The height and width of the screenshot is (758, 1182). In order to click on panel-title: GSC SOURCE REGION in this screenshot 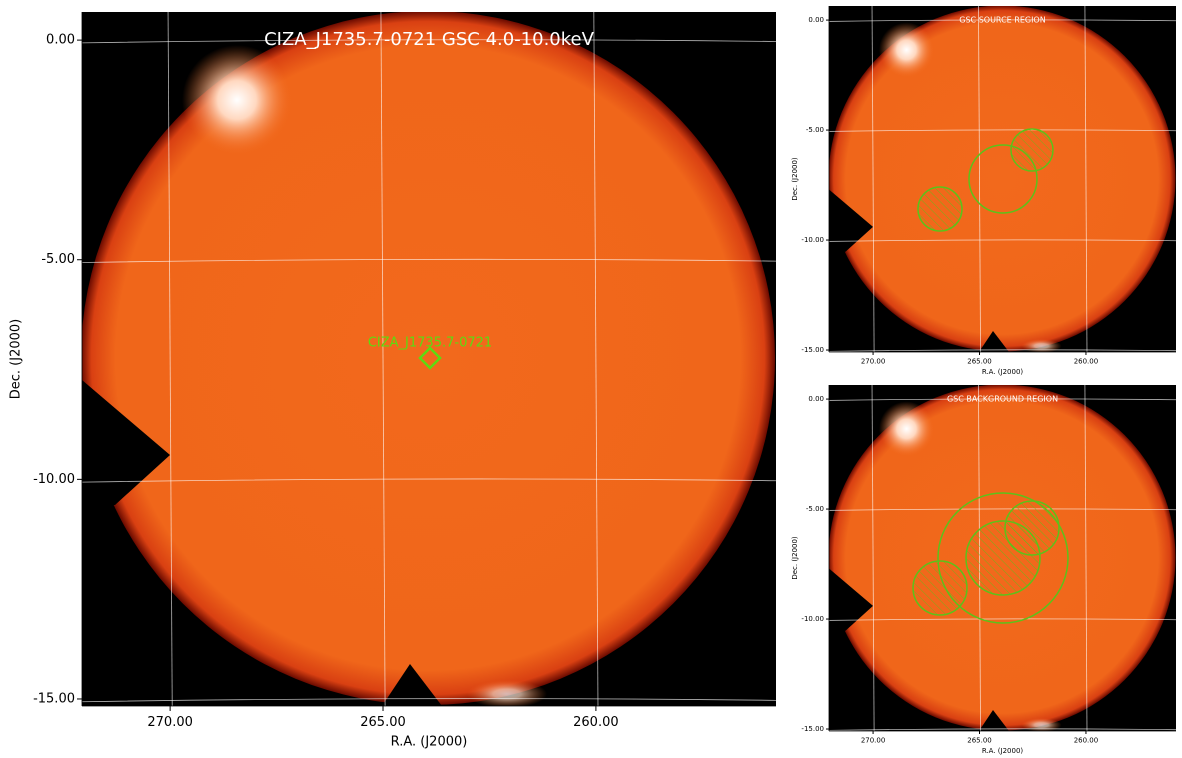, I will do `click(1002, 20)`.